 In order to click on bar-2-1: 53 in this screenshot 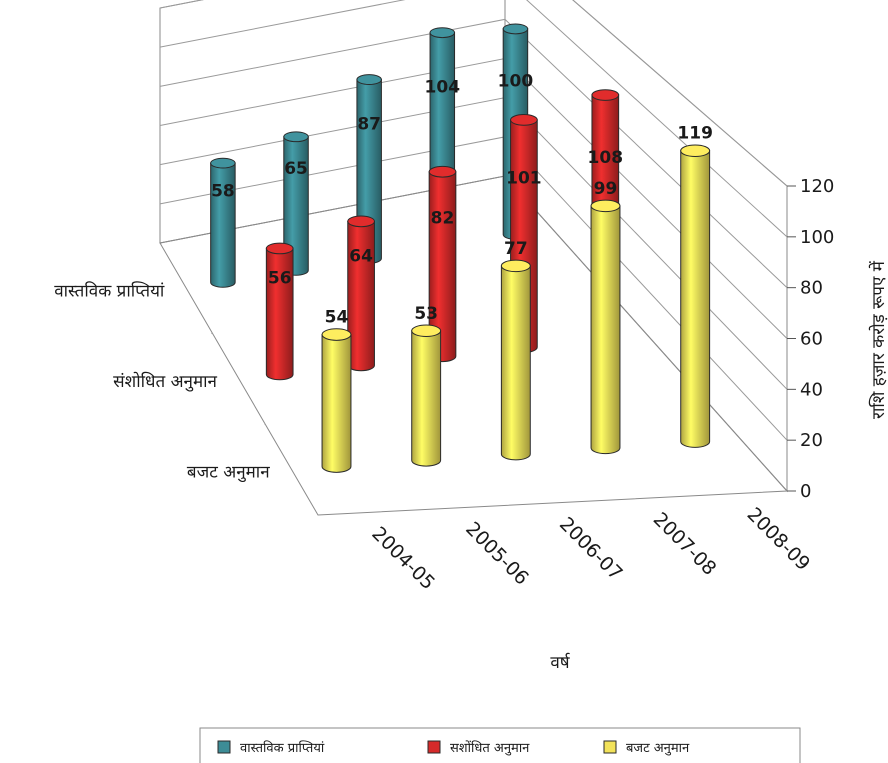, I will do `click(426, 385)`.